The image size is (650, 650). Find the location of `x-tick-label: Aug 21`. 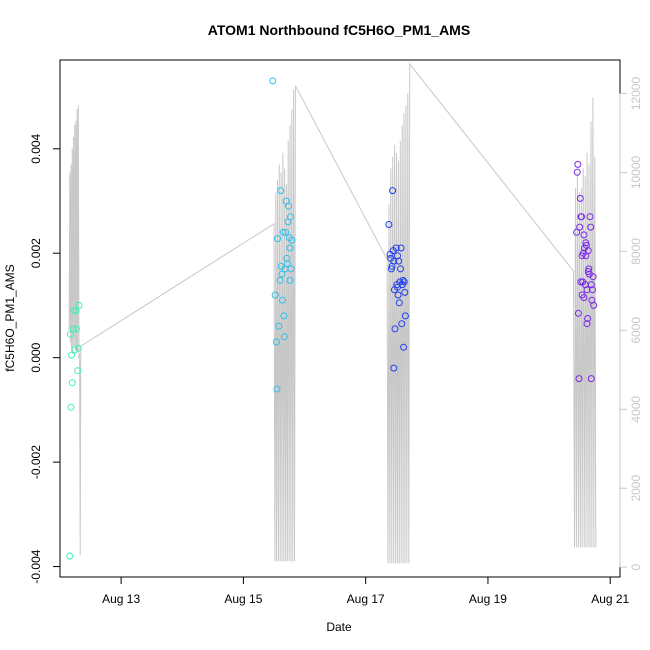

x-tick-label: Aug 21 is located at coordinates (610, 599).